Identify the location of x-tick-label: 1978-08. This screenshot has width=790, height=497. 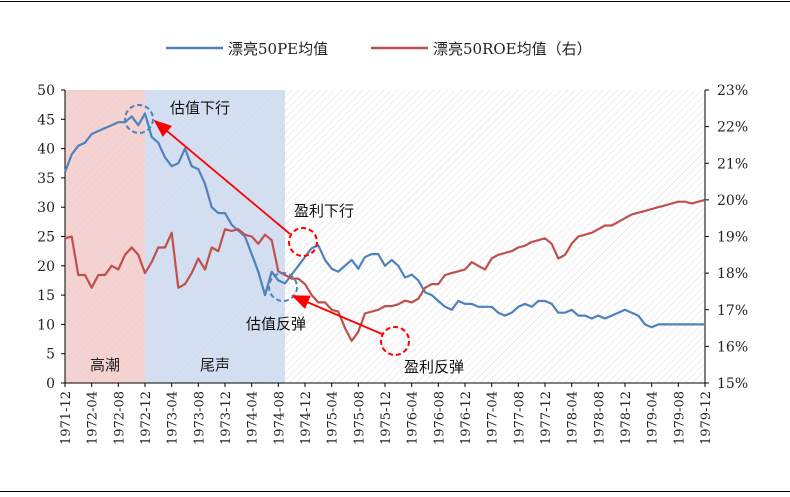
(599, 418).